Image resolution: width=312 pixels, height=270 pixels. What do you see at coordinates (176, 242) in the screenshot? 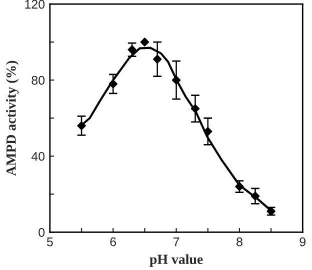
I see `x-tick-label: 7` at bounding box center [176, 242].